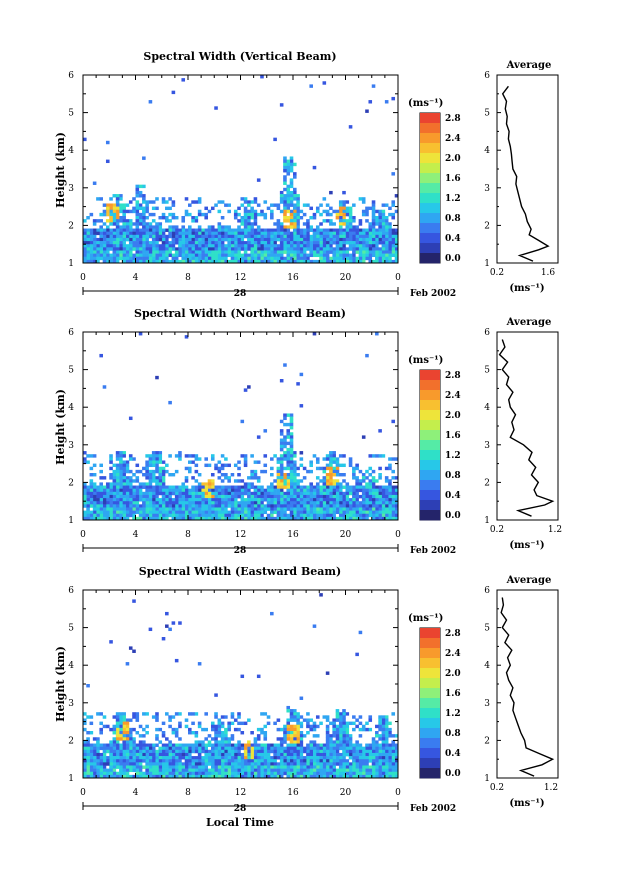 The image size is (617, 875). I want to click on heatmap-area, so click(241, 686).